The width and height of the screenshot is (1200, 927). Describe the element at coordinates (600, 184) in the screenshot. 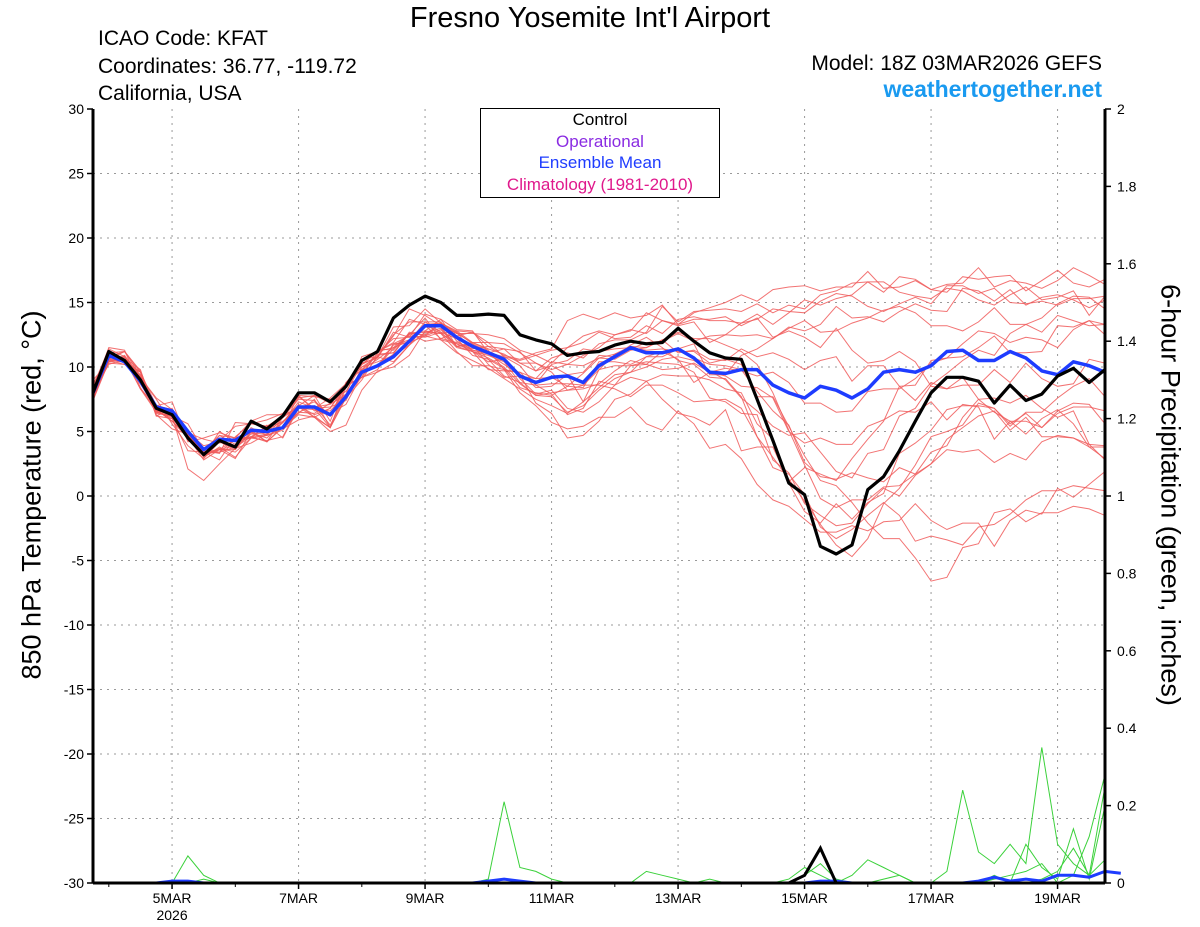

I see `legend-item-climatology: Climatology (1981-2010)` at that location.